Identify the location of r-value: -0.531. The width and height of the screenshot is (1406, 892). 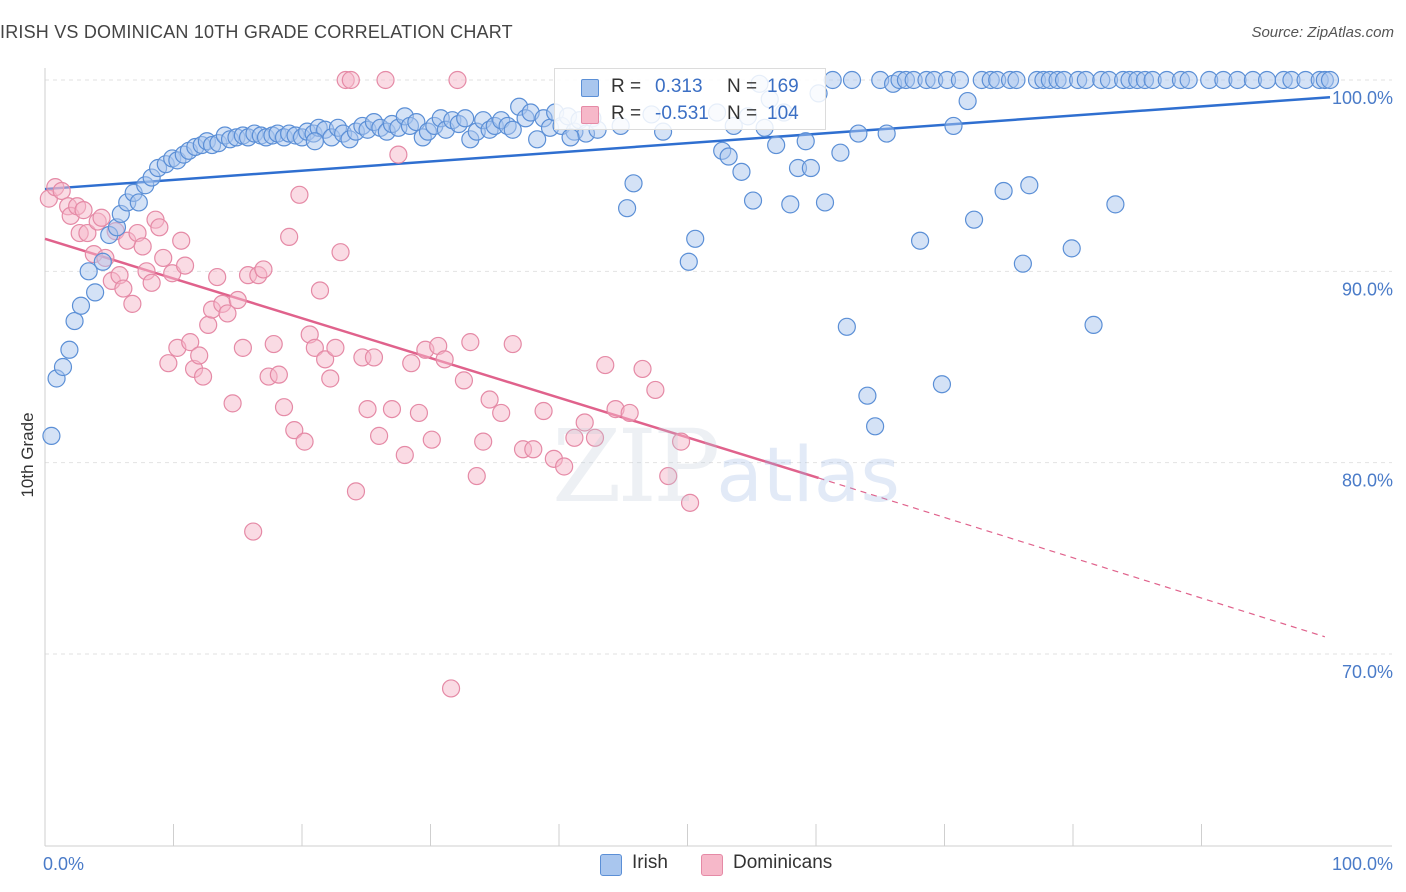
(682, 113).